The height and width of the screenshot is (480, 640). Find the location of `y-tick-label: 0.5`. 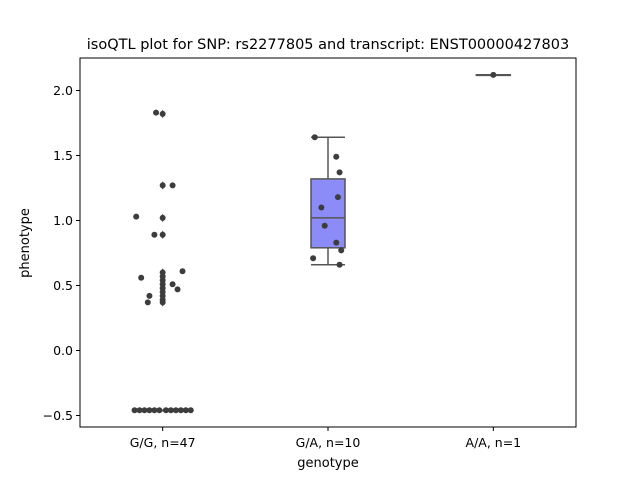

y-tick-label: 0.5 is located at coordinates (63, 285).